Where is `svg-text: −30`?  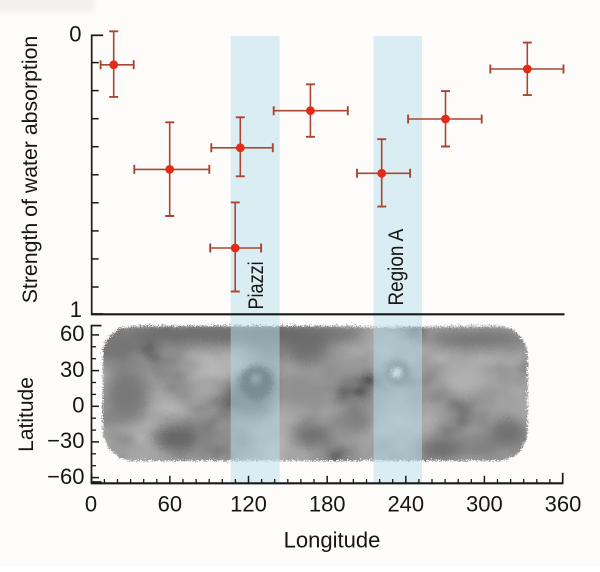
svg-text: −30 is located at coordinates (65, 440).